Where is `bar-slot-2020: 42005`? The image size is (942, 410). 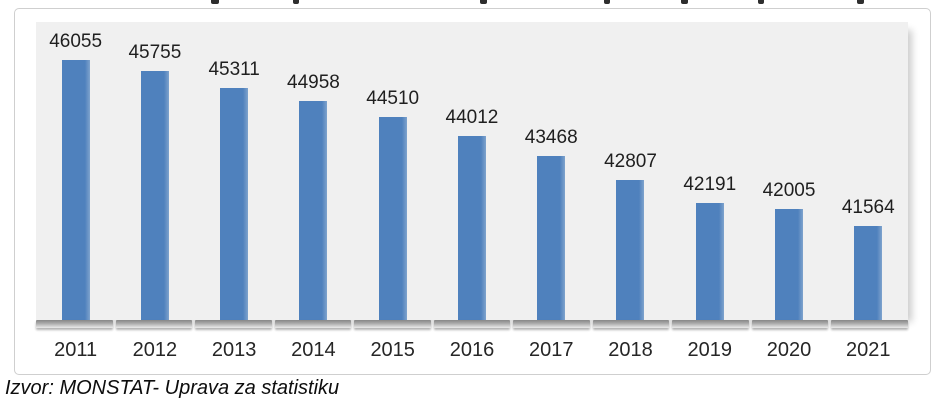
bar-slot-2020: 42005 is located at coordinates (788, 171).